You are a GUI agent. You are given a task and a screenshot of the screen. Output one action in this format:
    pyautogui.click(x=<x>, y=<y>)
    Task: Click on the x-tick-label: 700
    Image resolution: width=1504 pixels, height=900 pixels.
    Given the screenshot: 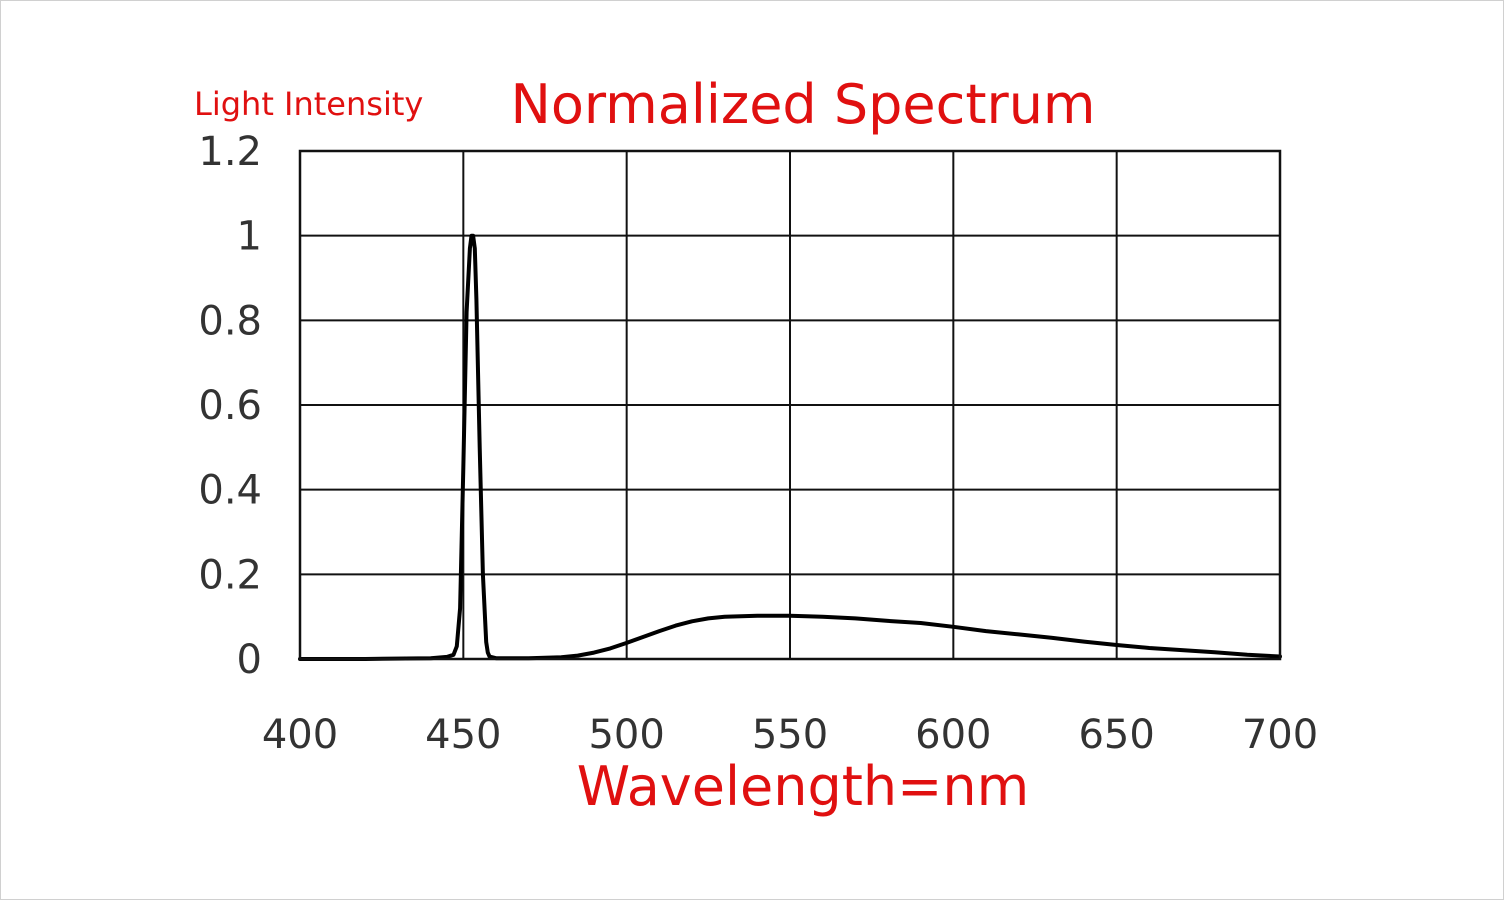 What is the action you would take?
    pyautogui.click(x=1280, y=735)
    